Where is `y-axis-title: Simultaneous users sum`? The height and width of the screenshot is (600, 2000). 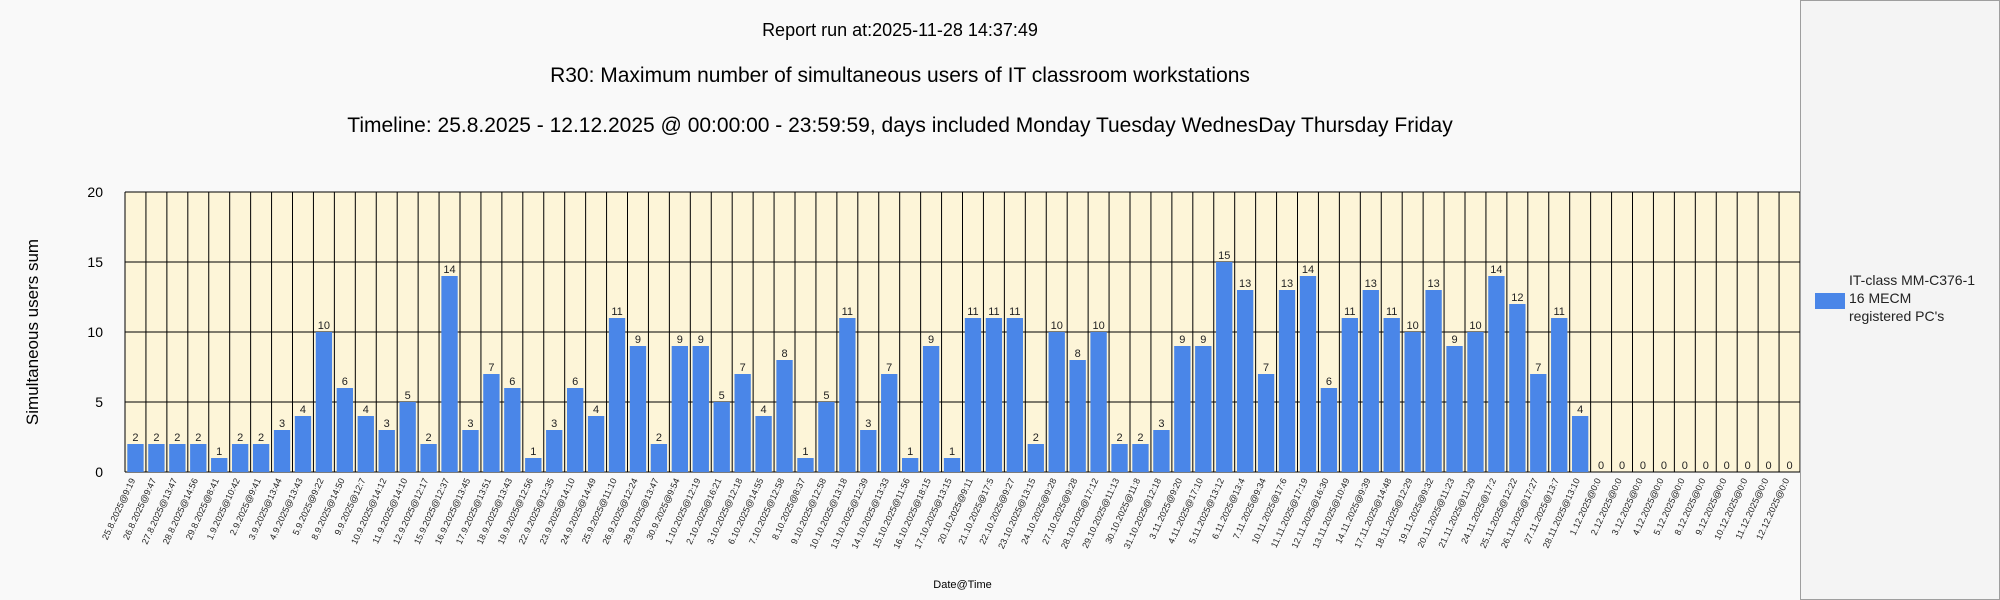
y-axis-title: Simultaneous users sum is located at coordinates (32, 332).